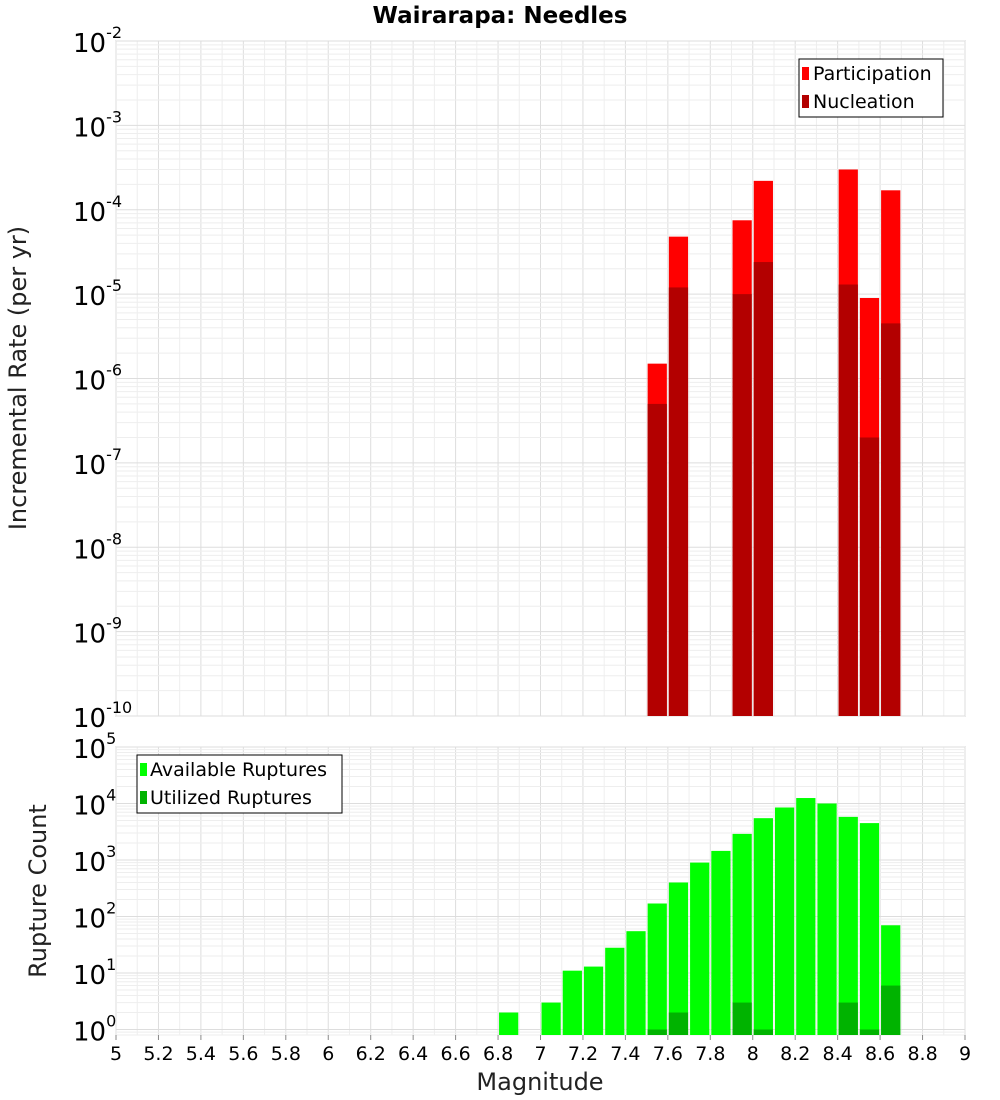  I want to click on utilized-swatch, so click(143, 797).